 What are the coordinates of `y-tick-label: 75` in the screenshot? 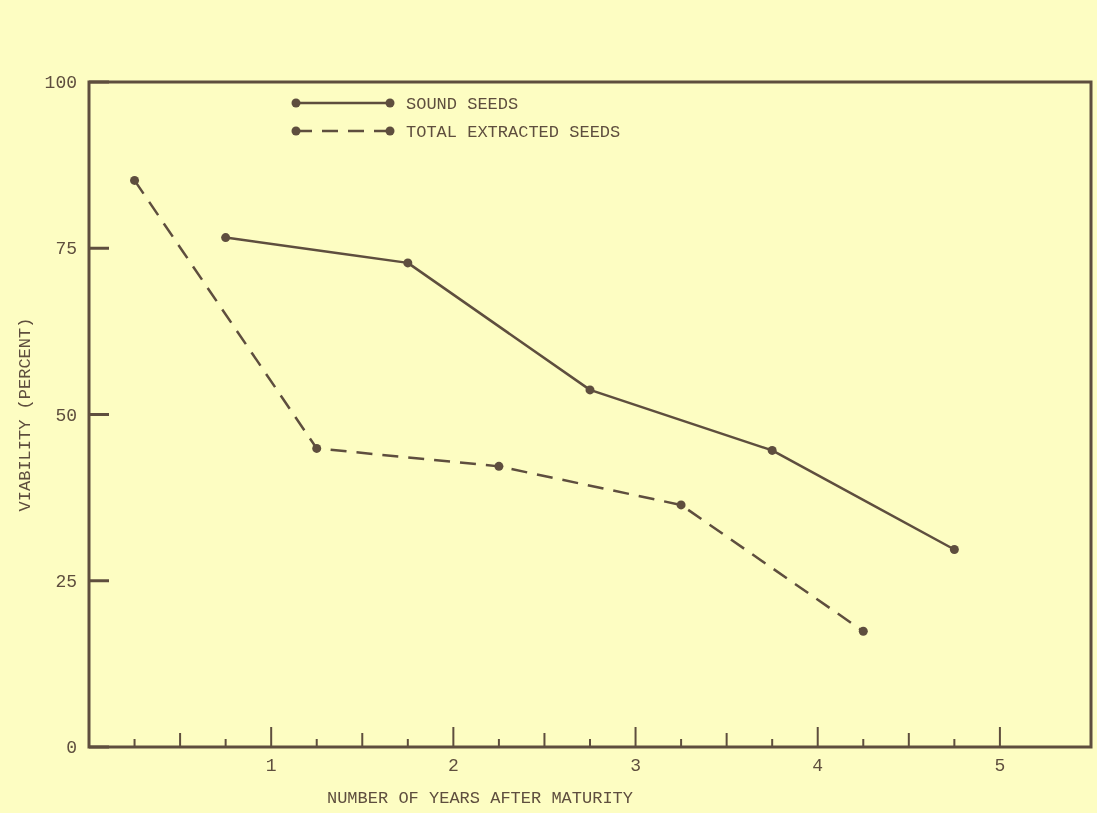 It's located at (66, 249).